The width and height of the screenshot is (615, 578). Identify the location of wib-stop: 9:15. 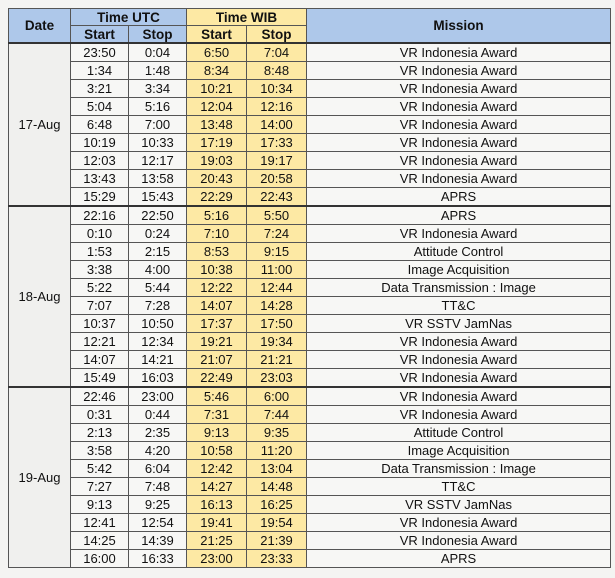
(277, 251).